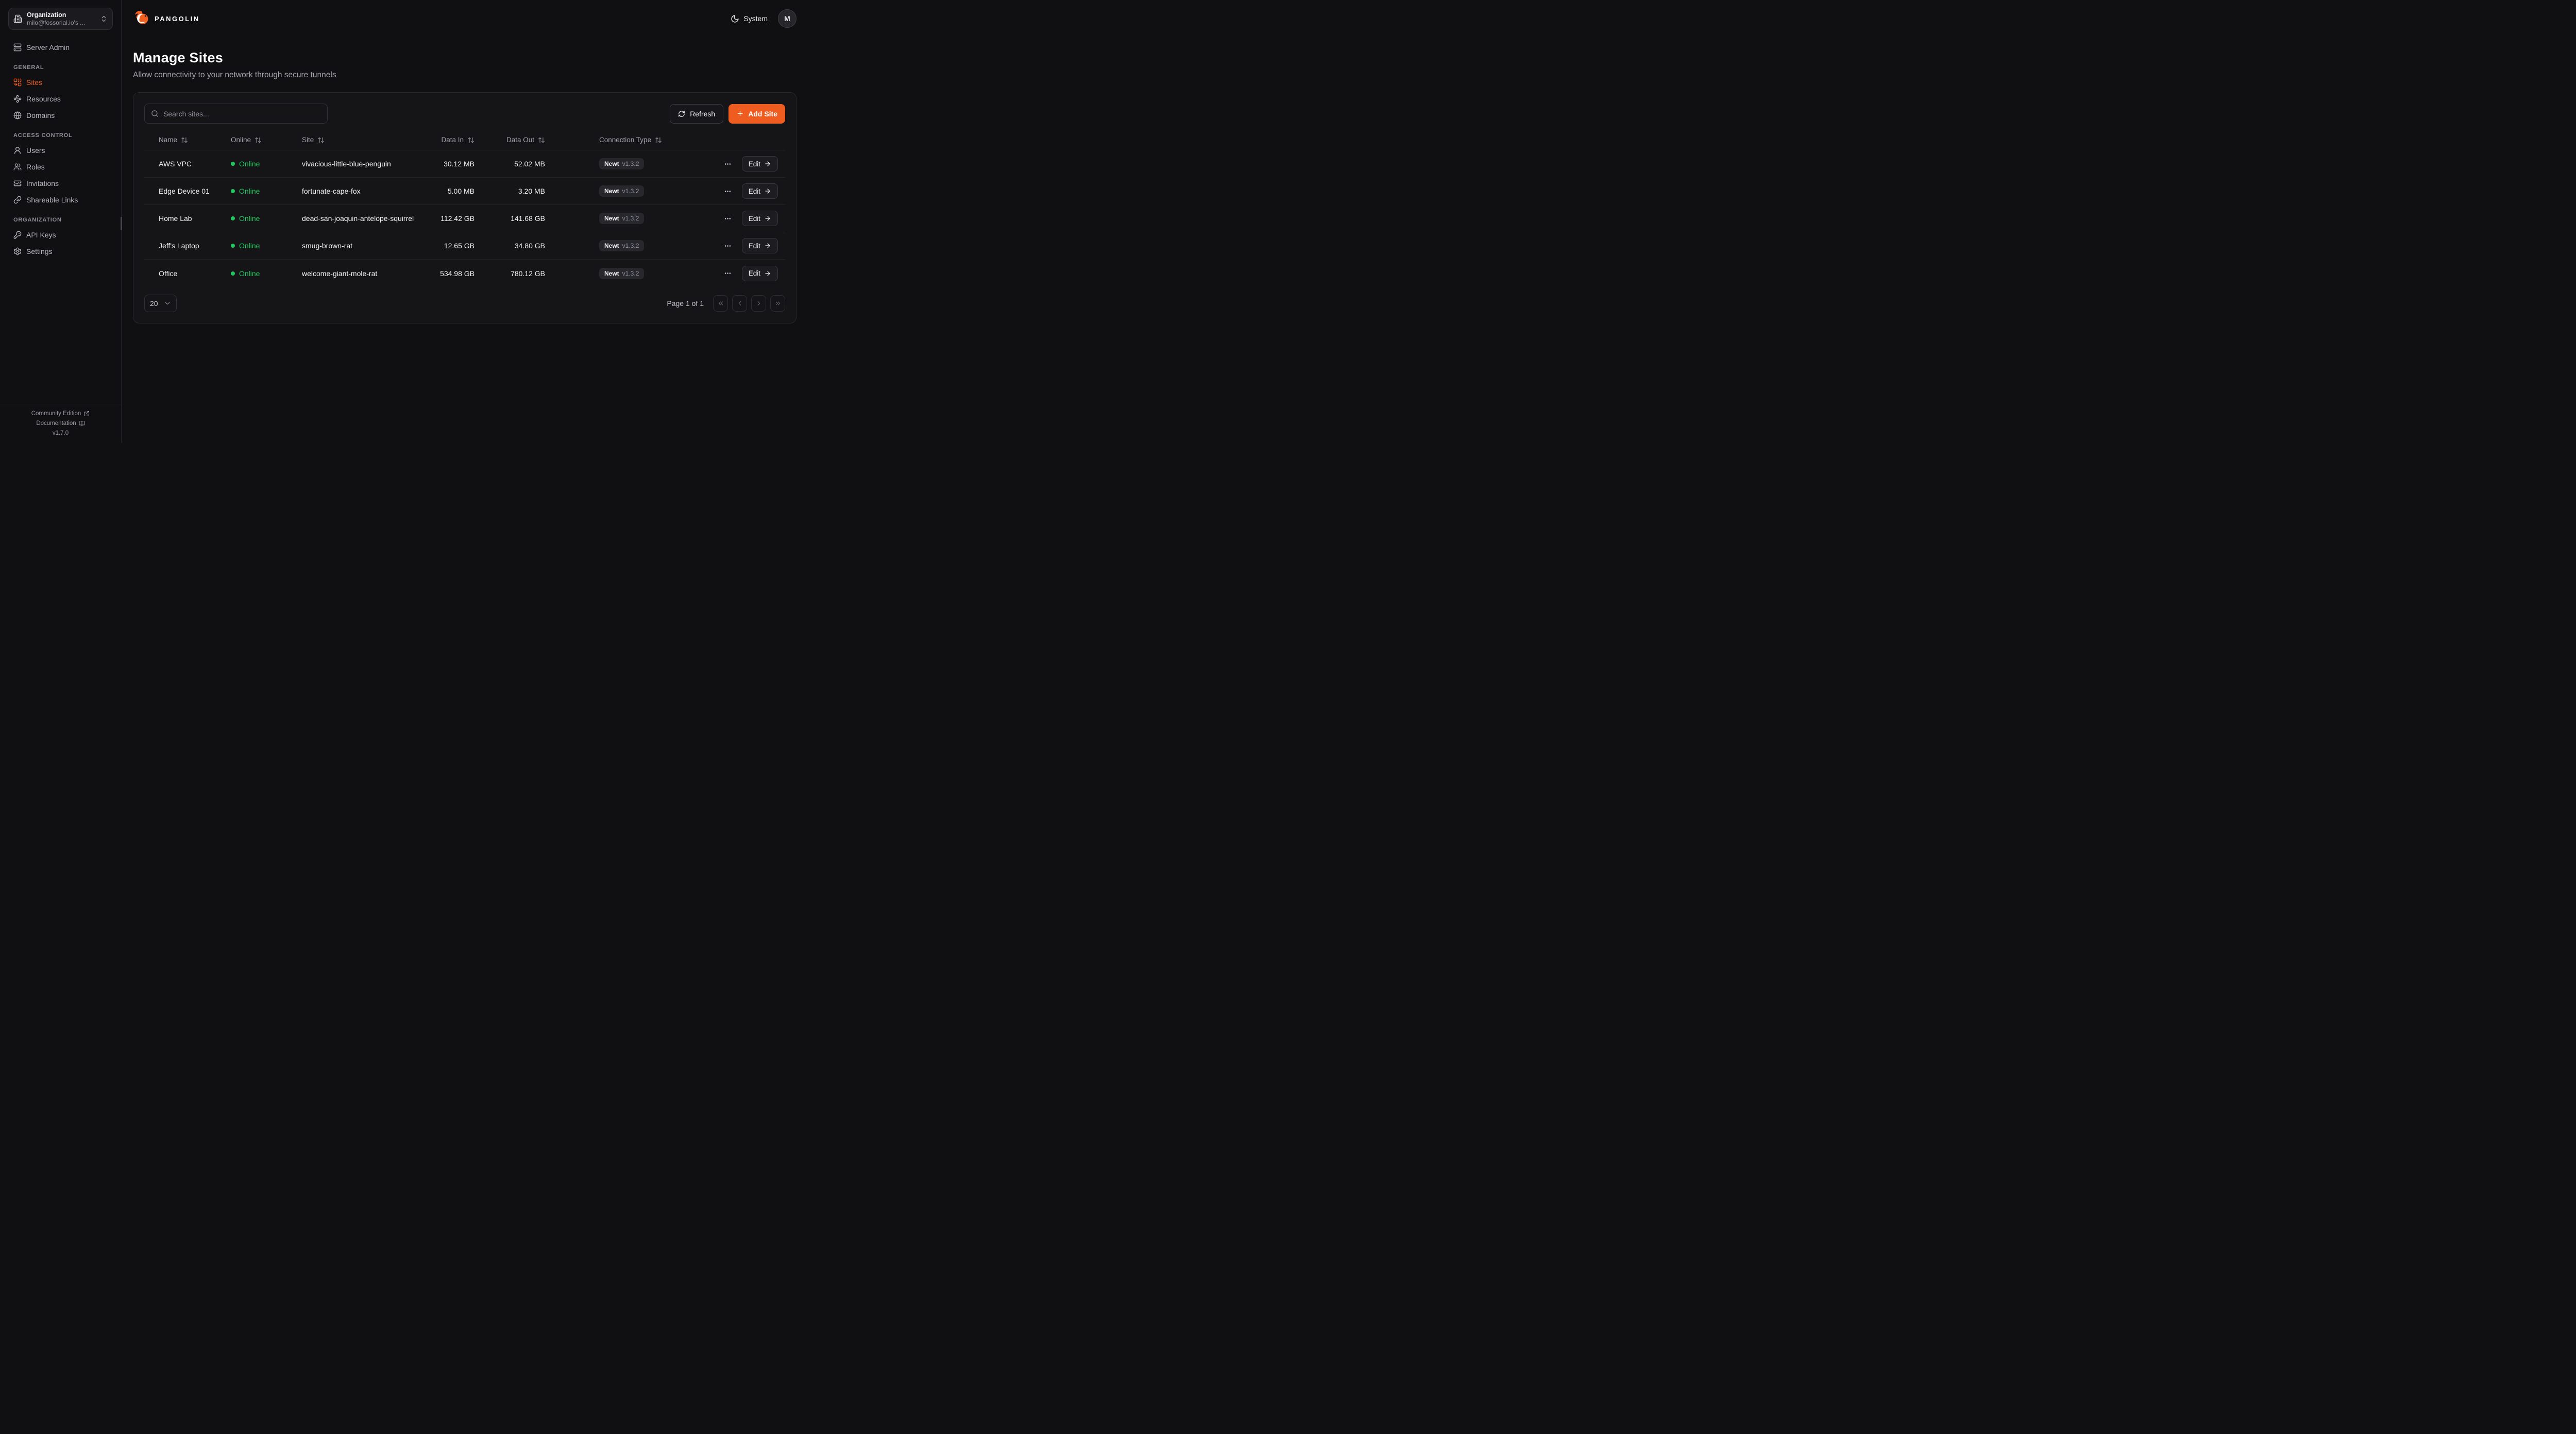 The height and width of the screenshot is (1434, 2576). Describe the element at coordinates (17, 115) in the screenshot. I see `globe-icon` at that location.